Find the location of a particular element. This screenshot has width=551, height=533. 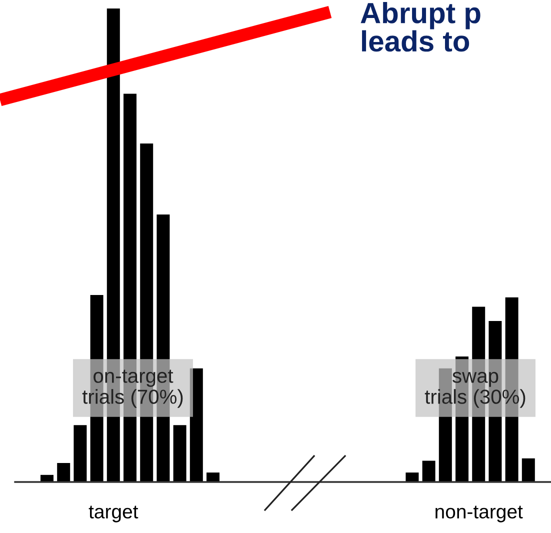

x-tick-label: non-target is located at coordinates (479, 514).